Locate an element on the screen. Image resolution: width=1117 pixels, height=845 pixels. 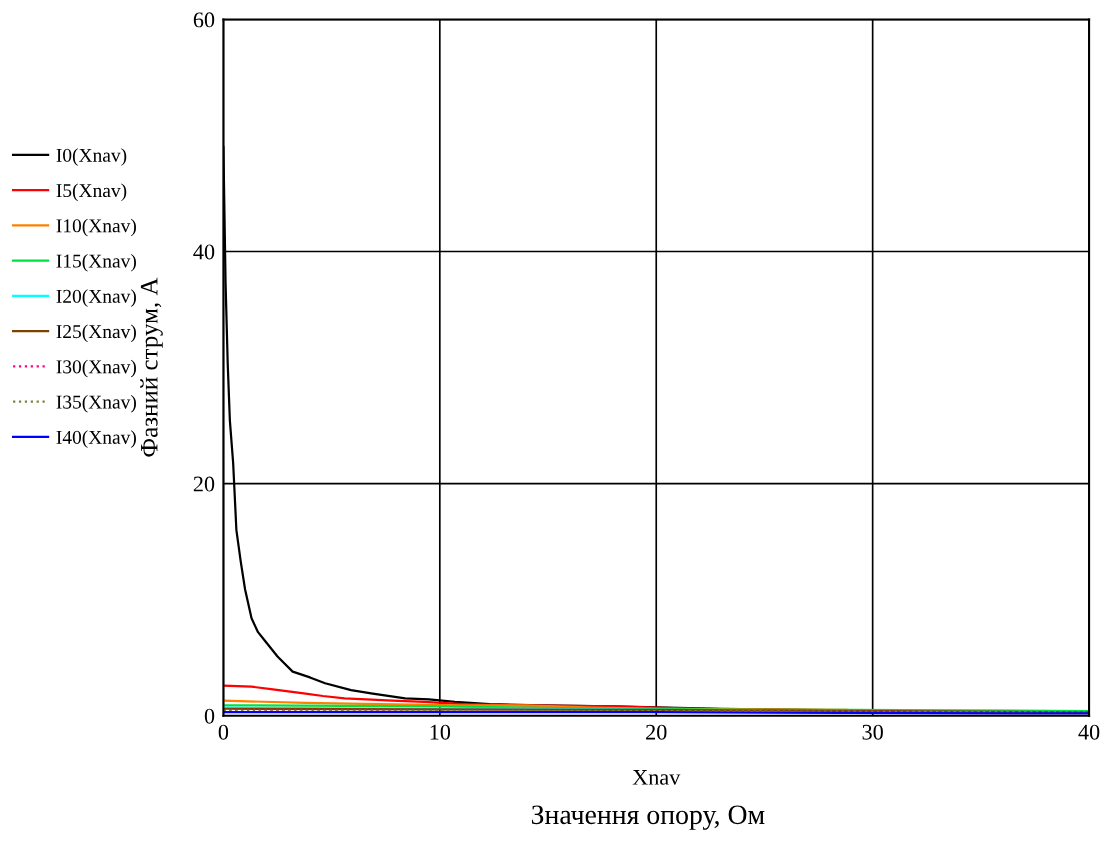
text: Значення опору, Ом is located at coordinates (648, 817).